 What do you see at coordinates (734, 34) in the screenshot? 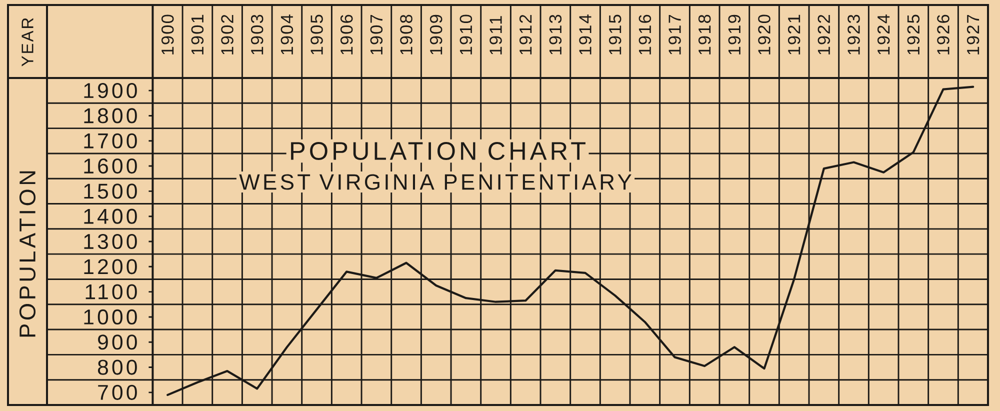
I see `x-tick-label: 1919` at bounding box center [734, 34].